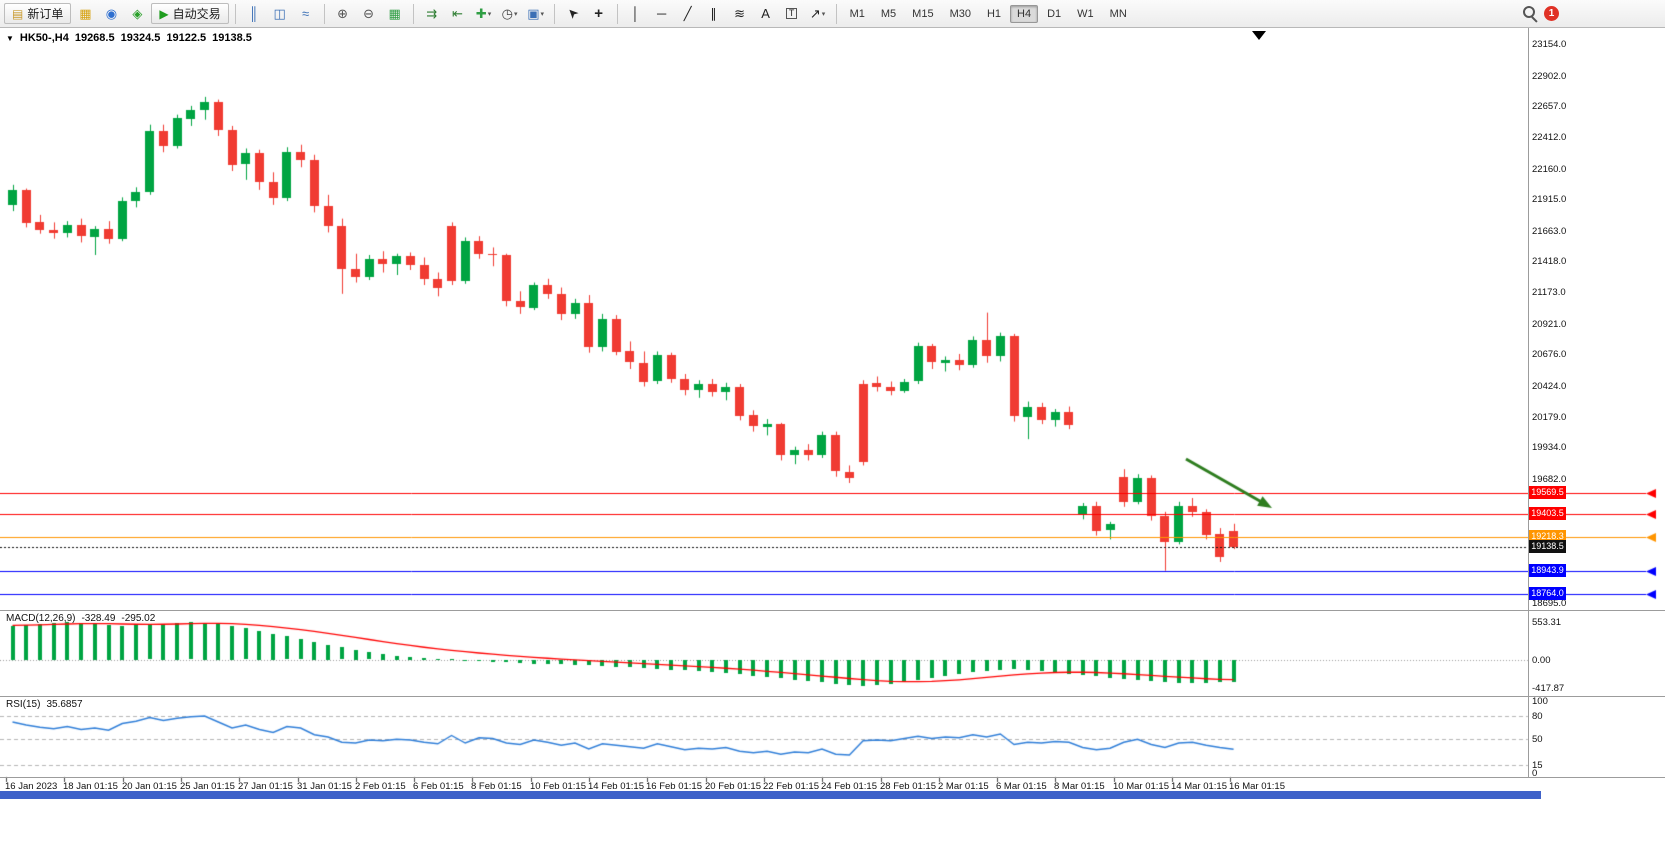  What do you see at coordinates (1024, 13) in the screenshot?
I see `timeframe-h4: H4` at bounding box center [1024, 13].